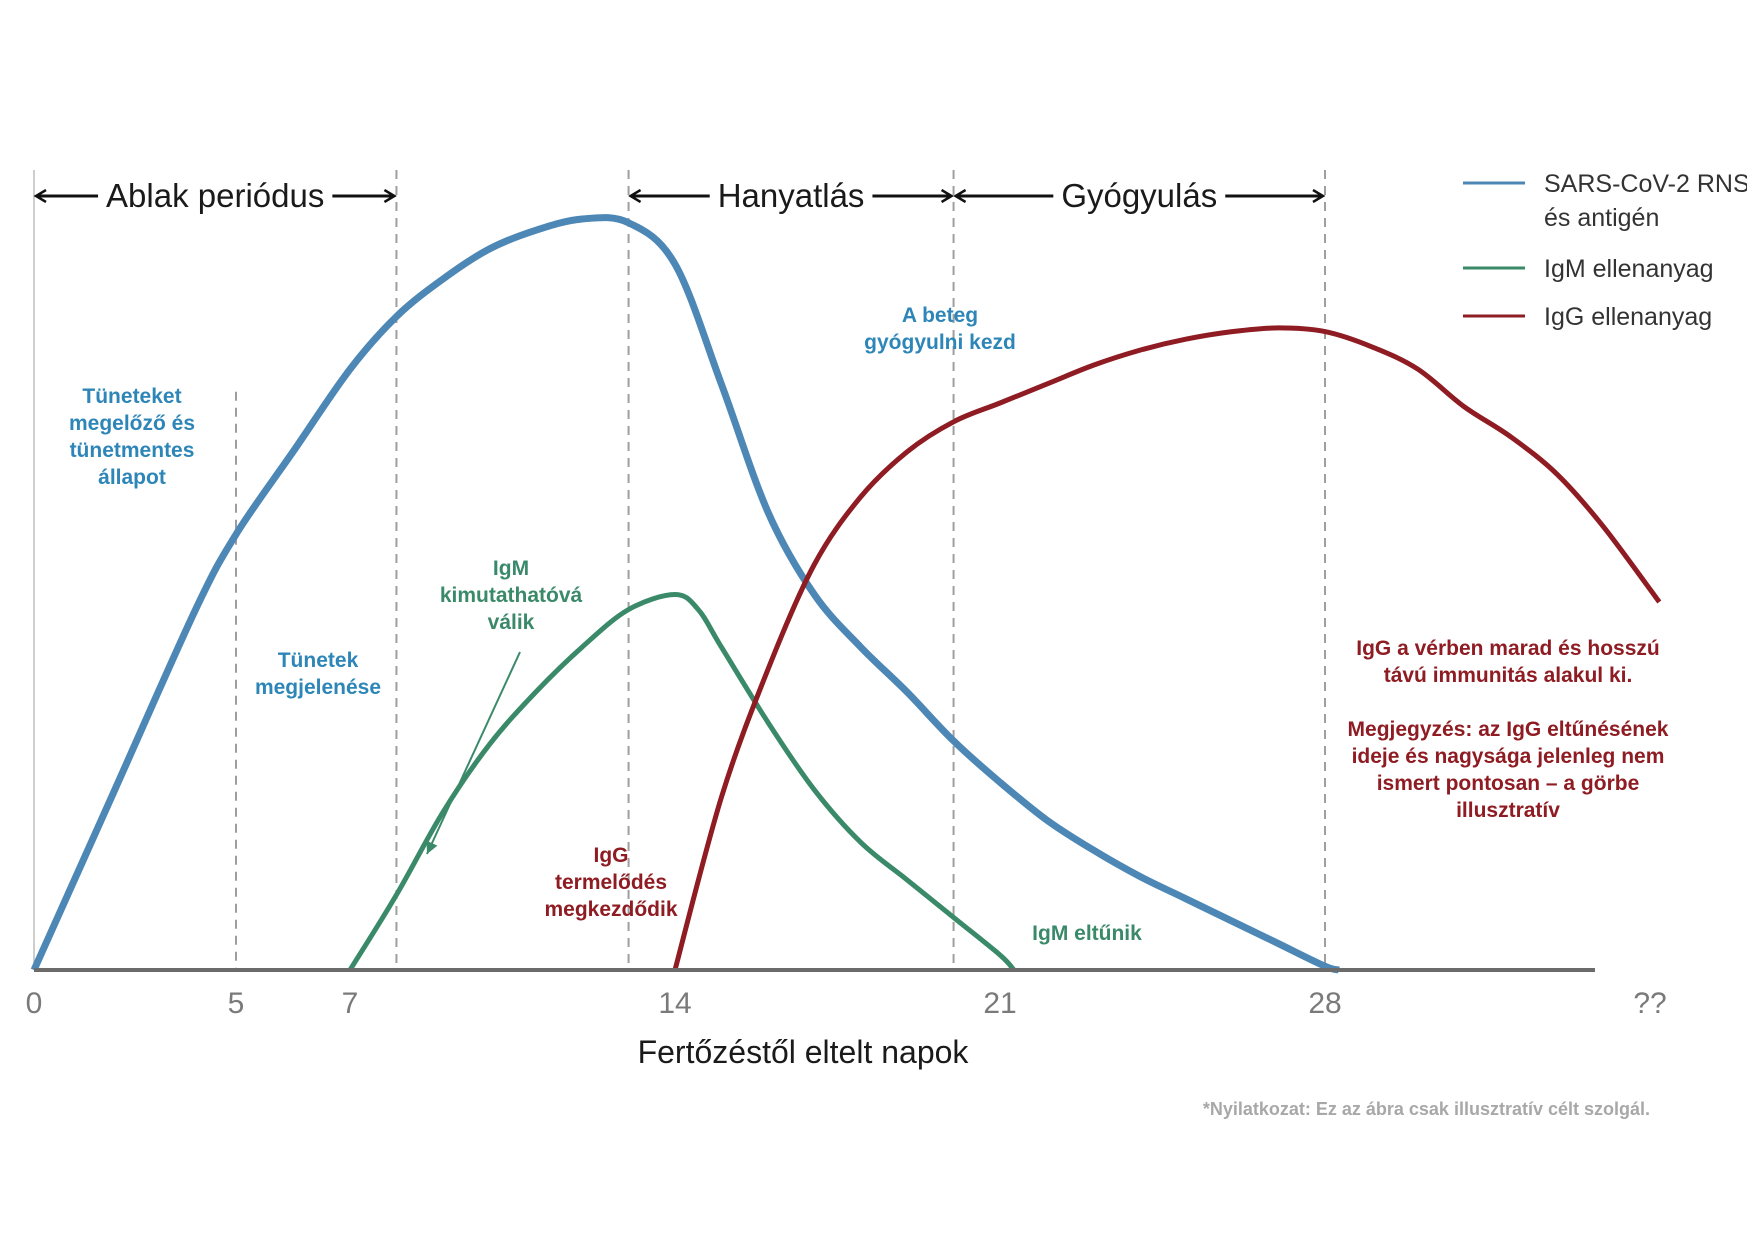  What do you see at coordinates (999, 1003) in the screenshot?
I see `x-tick-label: 21` at bounding box center [999, 1003].